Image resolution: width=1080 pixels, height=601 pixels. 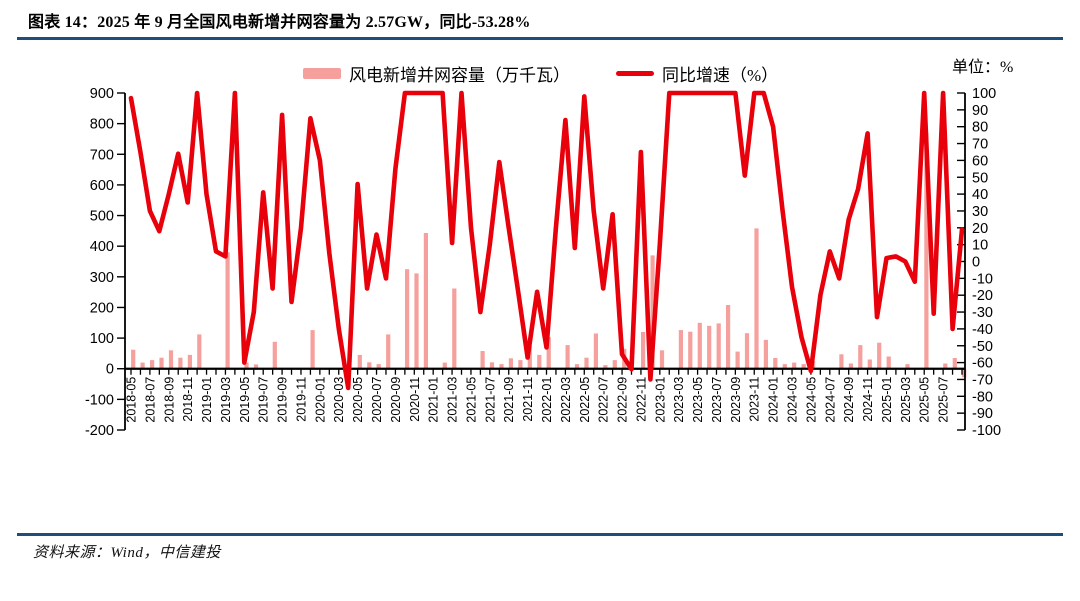 I want to click on svg-text: 2021-11, so click(x=528, y=399).